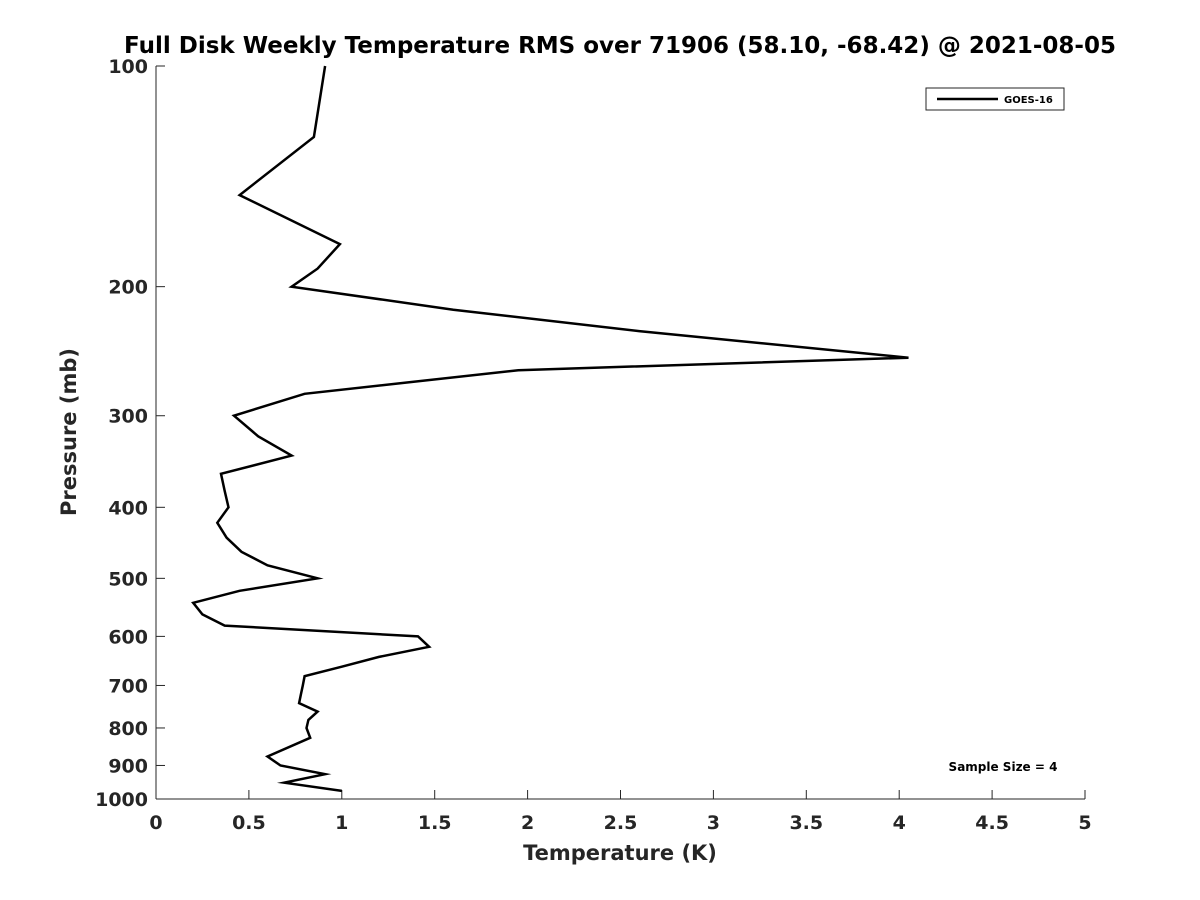  Describe the element at coordinates (621, 823) in the screenshot. I see `x-tick-label: 2.5` at that location.